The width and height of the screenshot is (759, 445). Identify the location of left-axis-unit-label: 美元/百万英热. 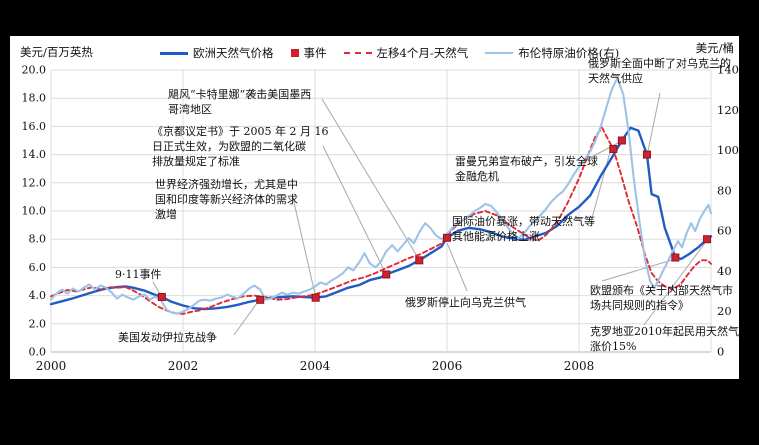
(56, 52).